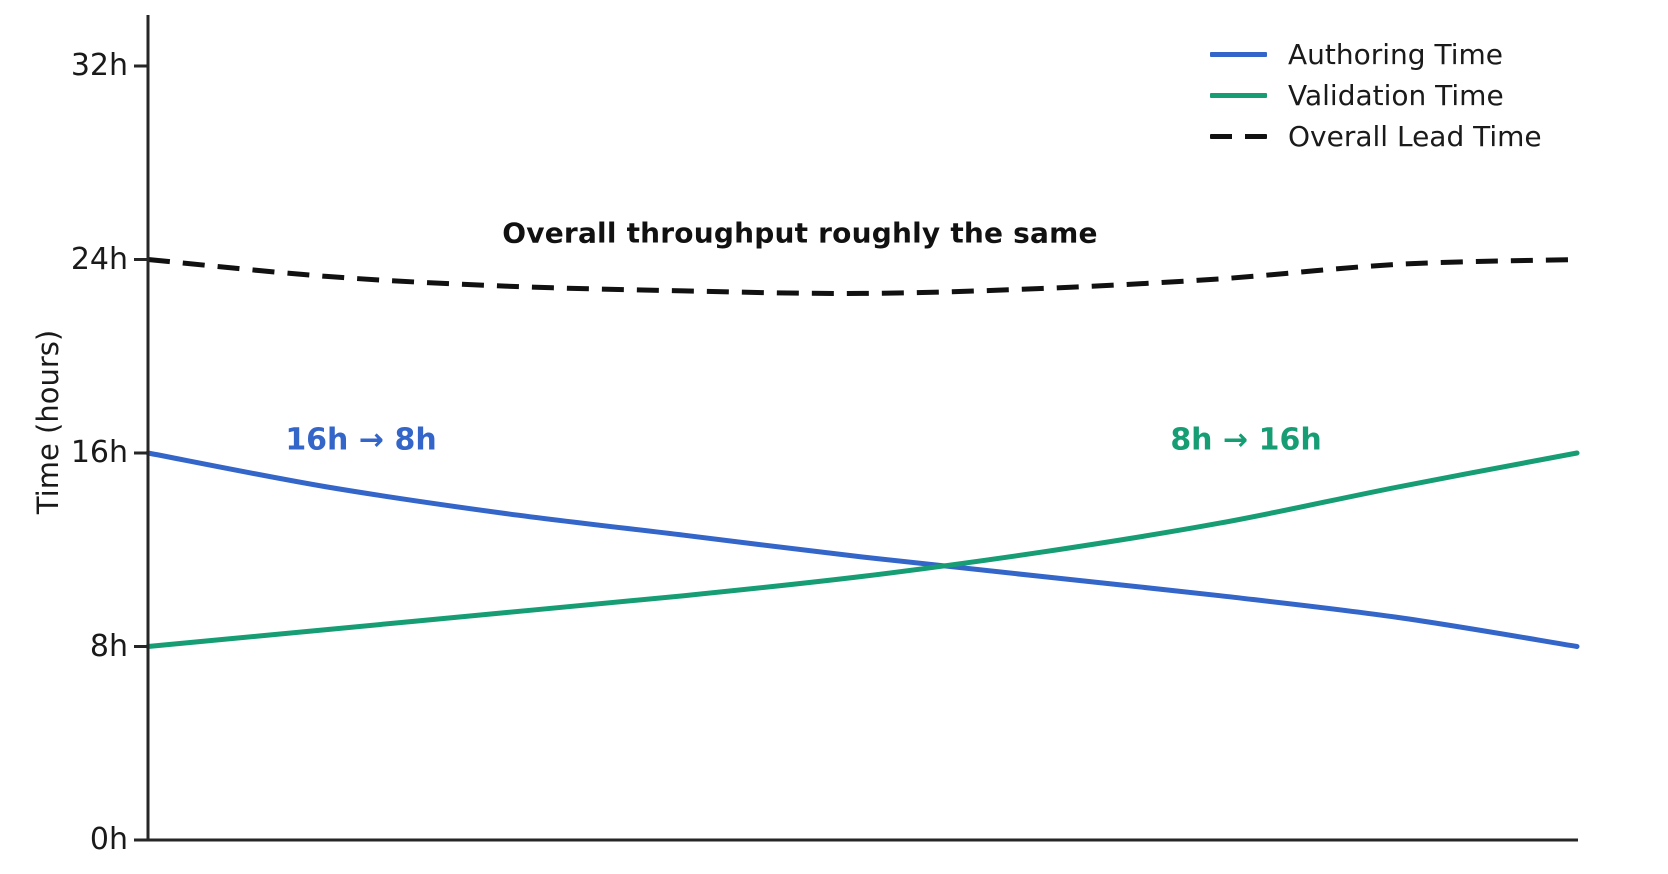 This screenshot has width=1668, height=874. I want to click on y-tick-label-16h: 16h, so click(99, 452).